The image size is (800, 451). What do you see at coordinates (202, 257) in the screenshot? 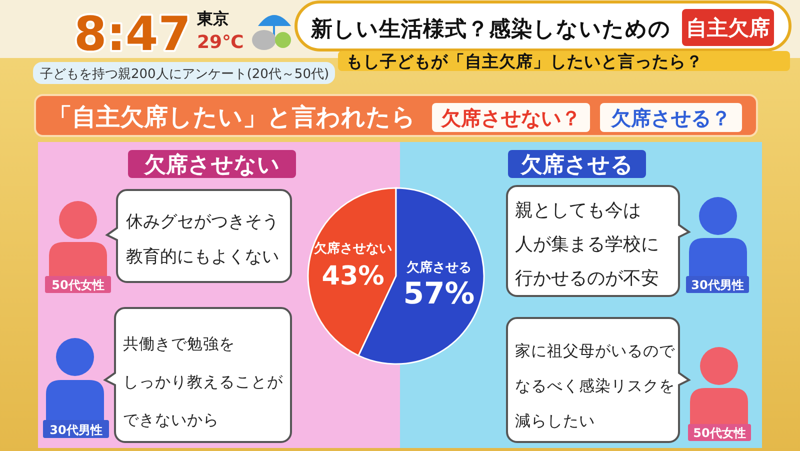
I see `text: 教育的にもよくない` at bounding box center [202, 257].